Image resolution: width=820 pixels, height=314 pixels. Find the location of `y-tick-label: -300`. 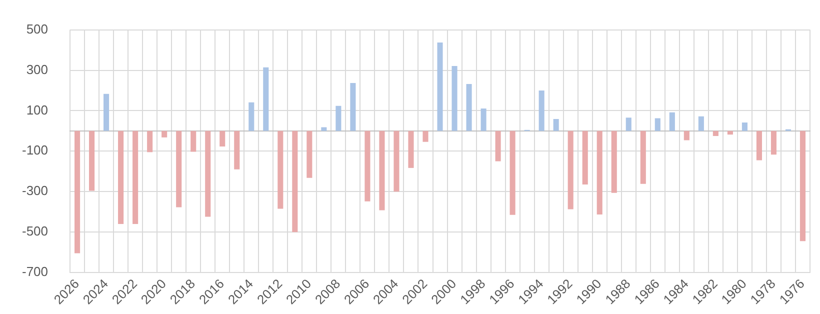

y-tick-label: -300 is located at coordinates (35, 190).